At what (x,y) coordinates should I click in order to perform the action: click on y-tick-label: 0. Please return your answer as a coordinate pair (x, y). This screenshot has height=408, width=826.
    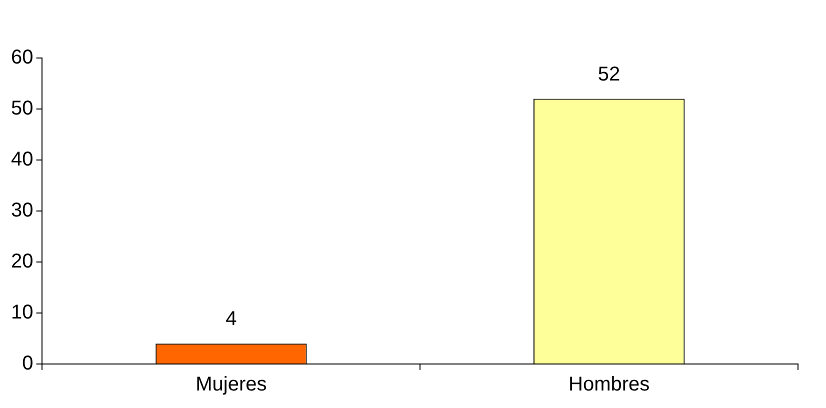
    Looking at the image, I should click on (28, 363).